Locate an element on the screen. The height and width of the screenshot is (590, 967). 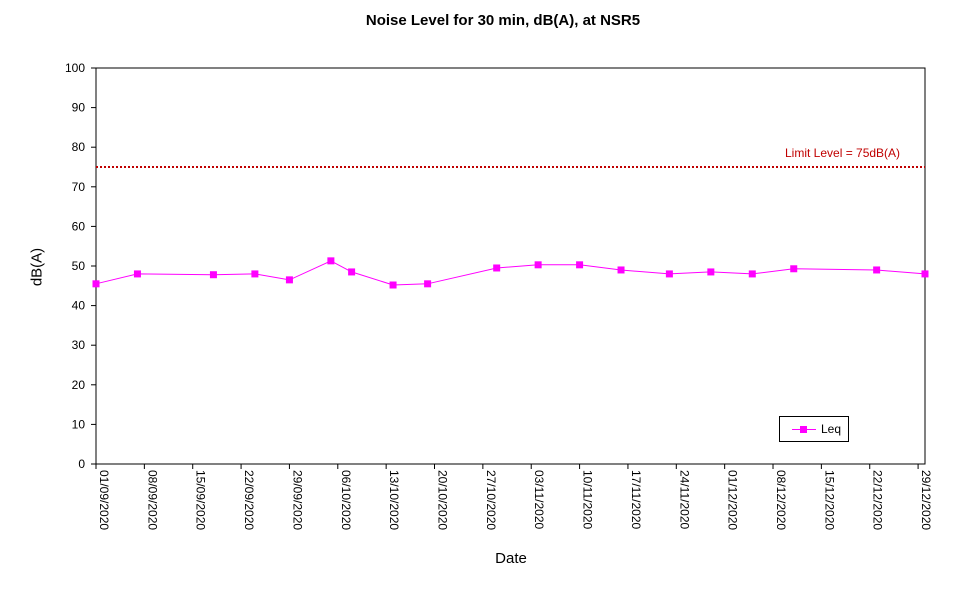
chart-title: Noise Level for 30 min, dB(A), at NSR5 is located at coordinates (503, 20).